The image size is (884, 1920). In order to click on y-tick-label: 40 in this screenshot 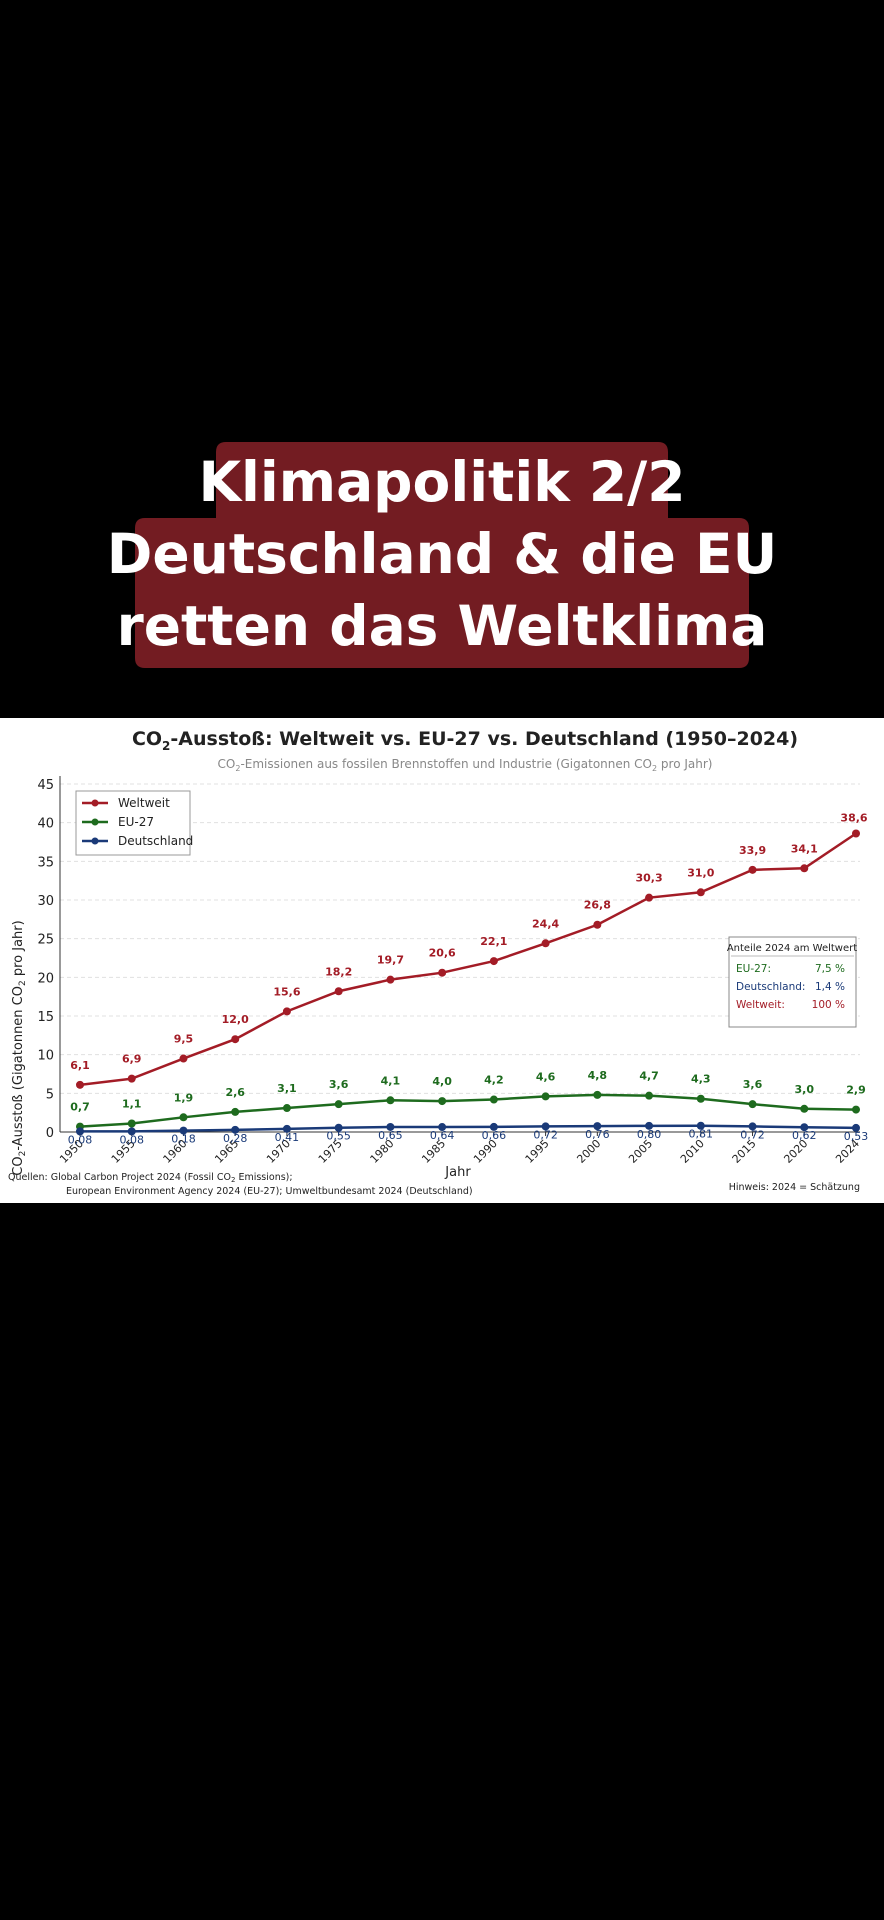, I will do `click(45, 824)`.